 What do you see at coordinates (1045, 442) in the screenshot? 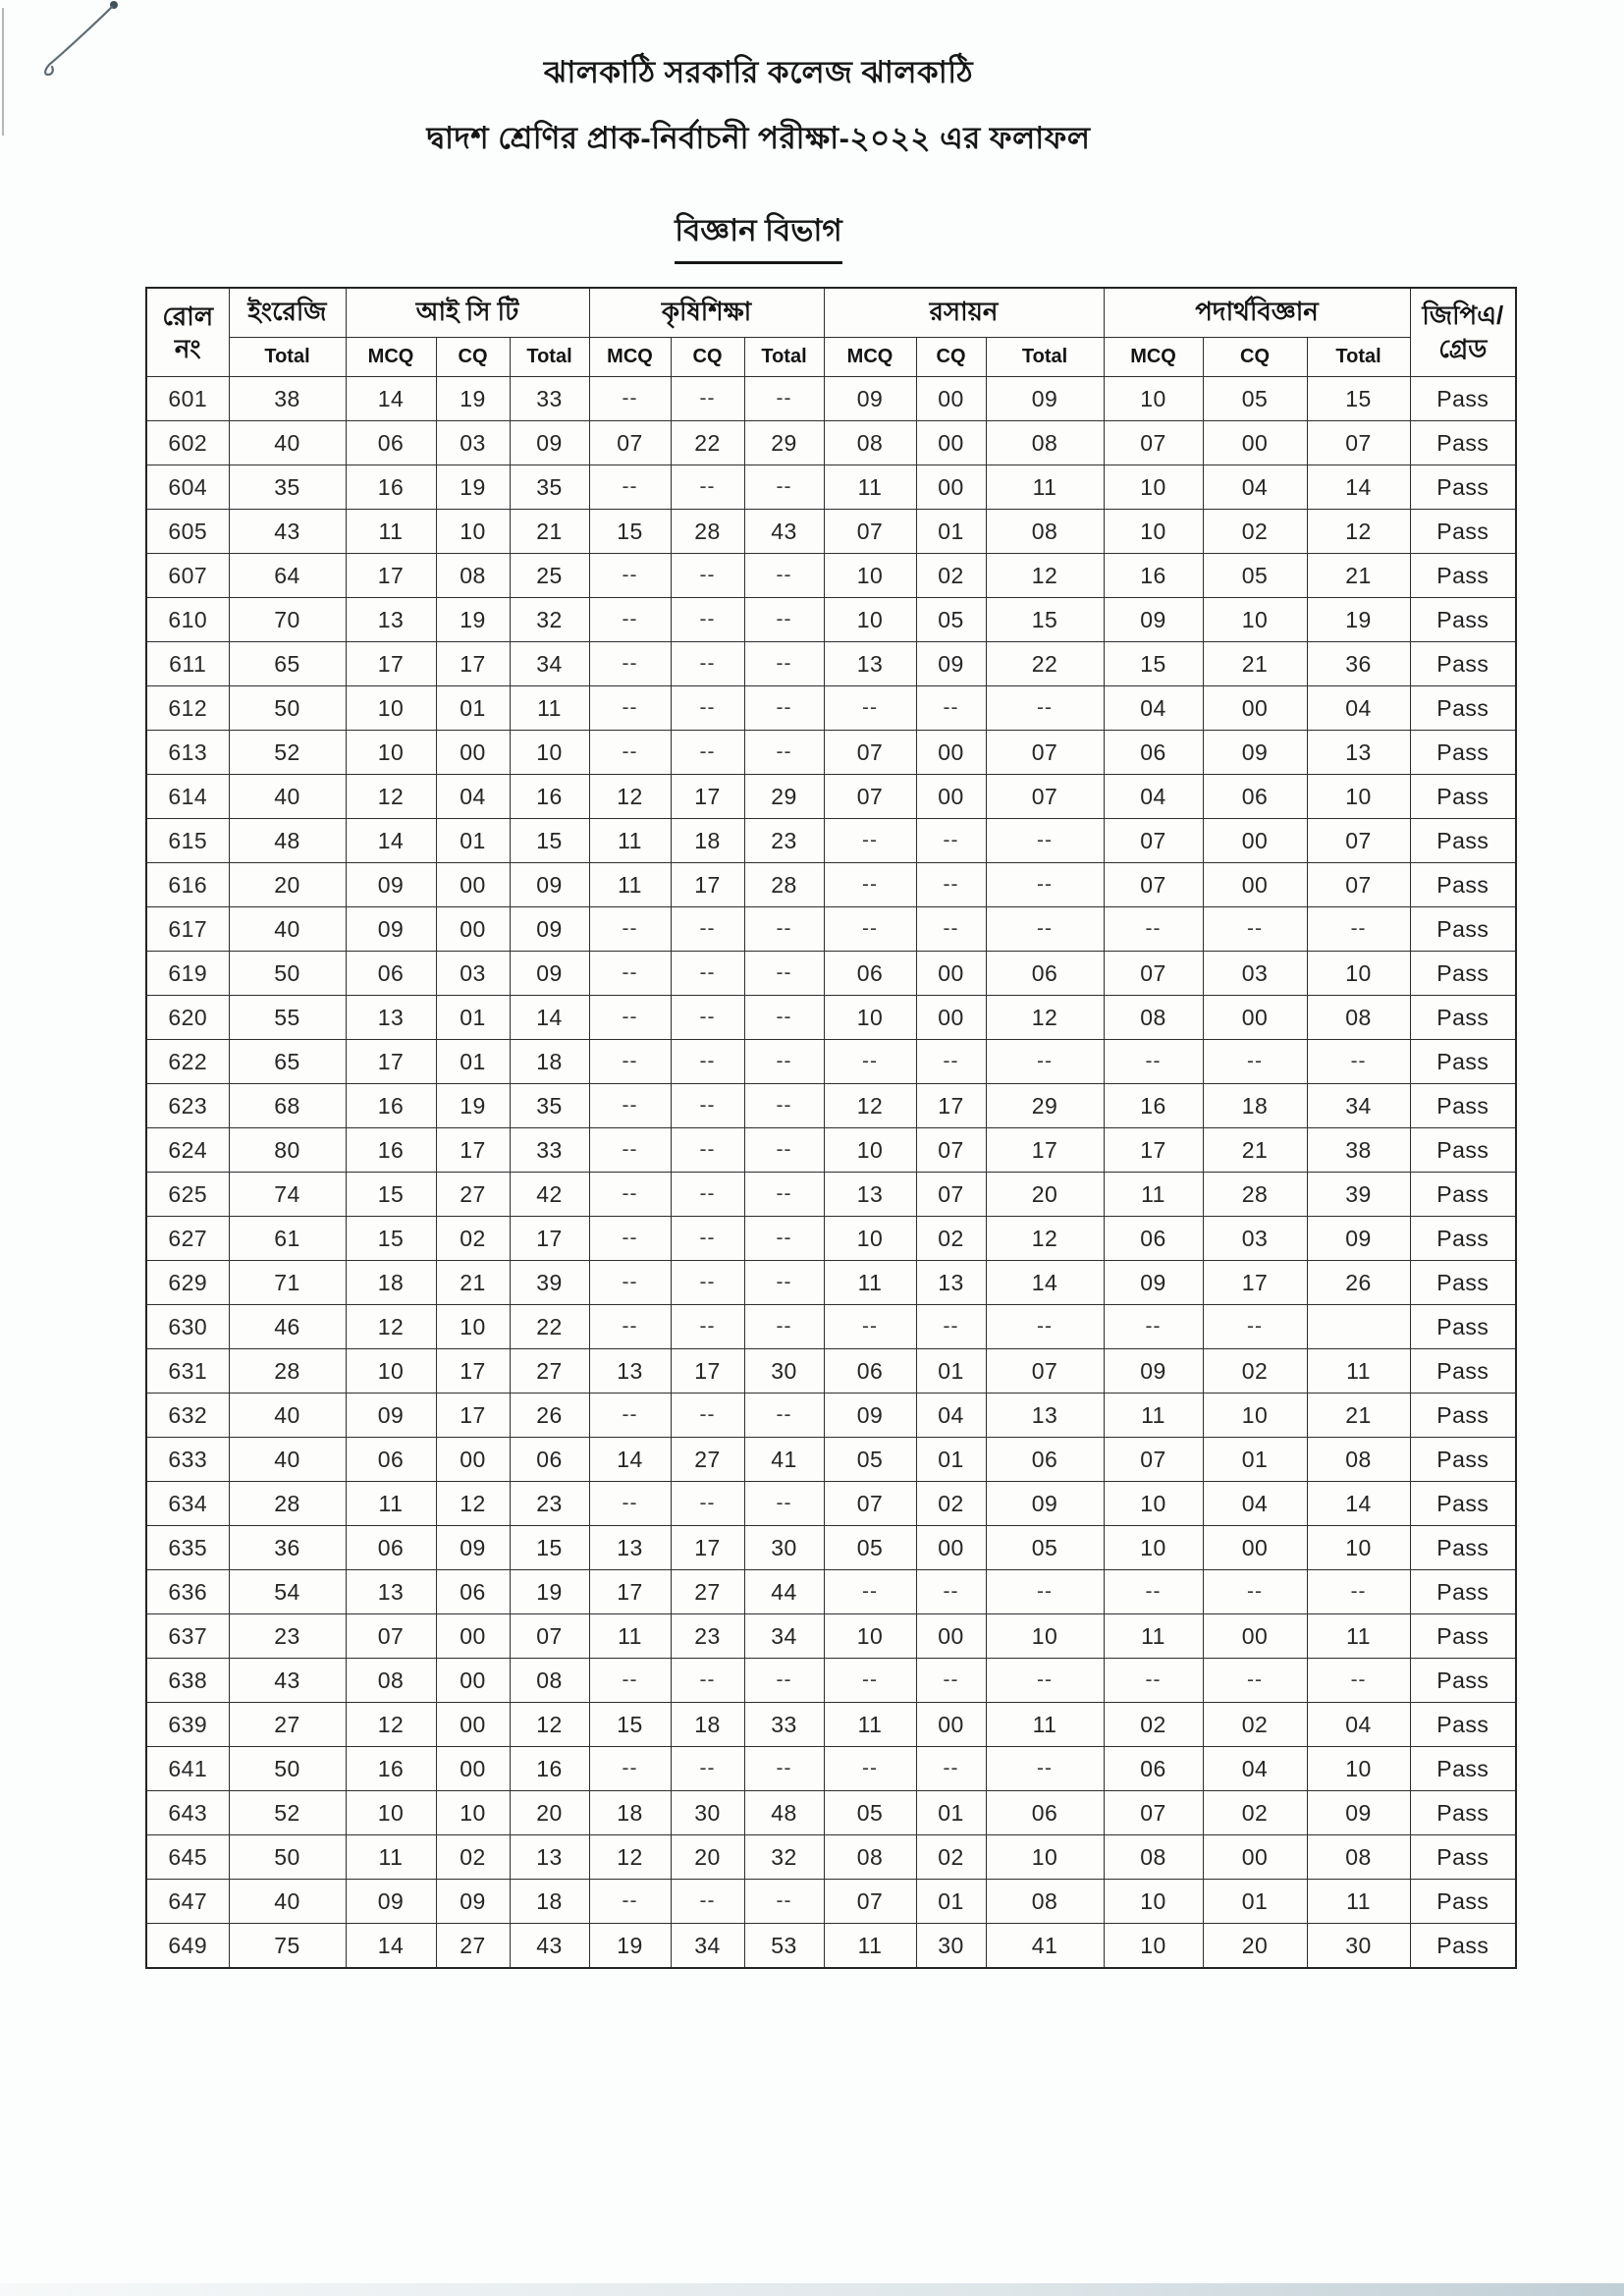
I see `cell-chem_total: 08` at bounding box center [1045, 442].